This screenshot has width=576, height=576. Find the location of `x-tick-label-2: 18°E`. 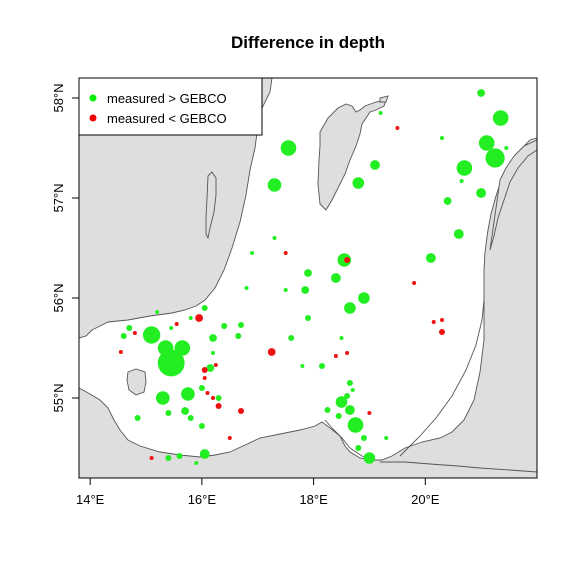

x-tick-label-2: 18°E is located at coordinates (313, 499).